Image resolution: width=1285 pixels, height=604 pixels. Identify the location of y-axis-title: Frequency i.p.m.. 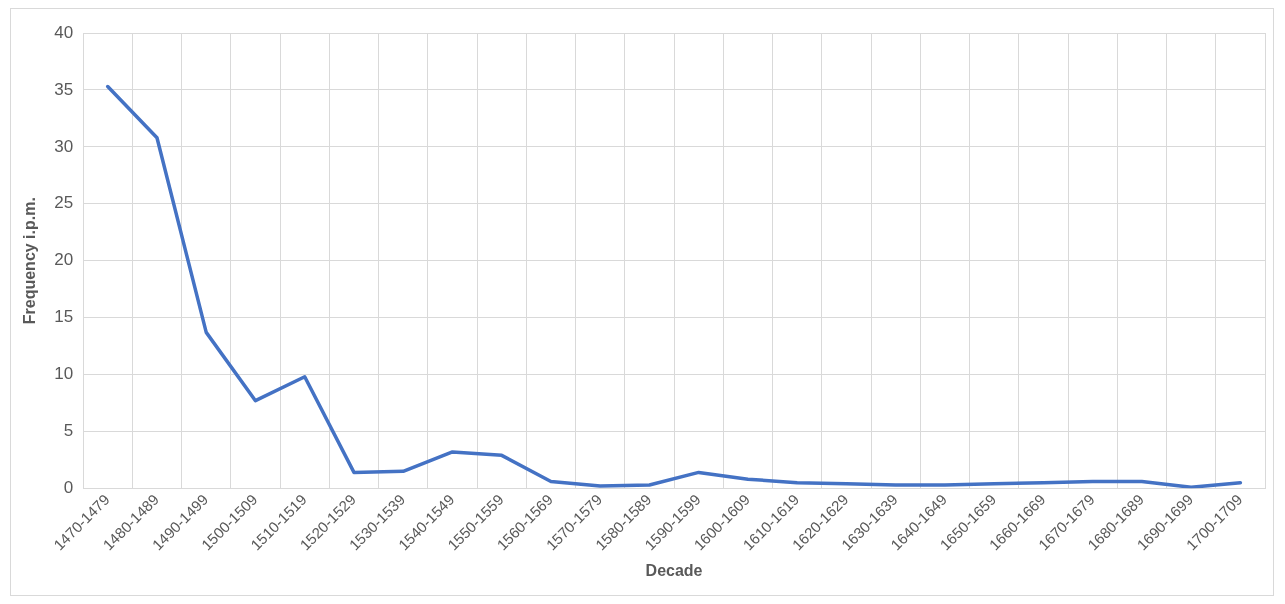
(30, 261).